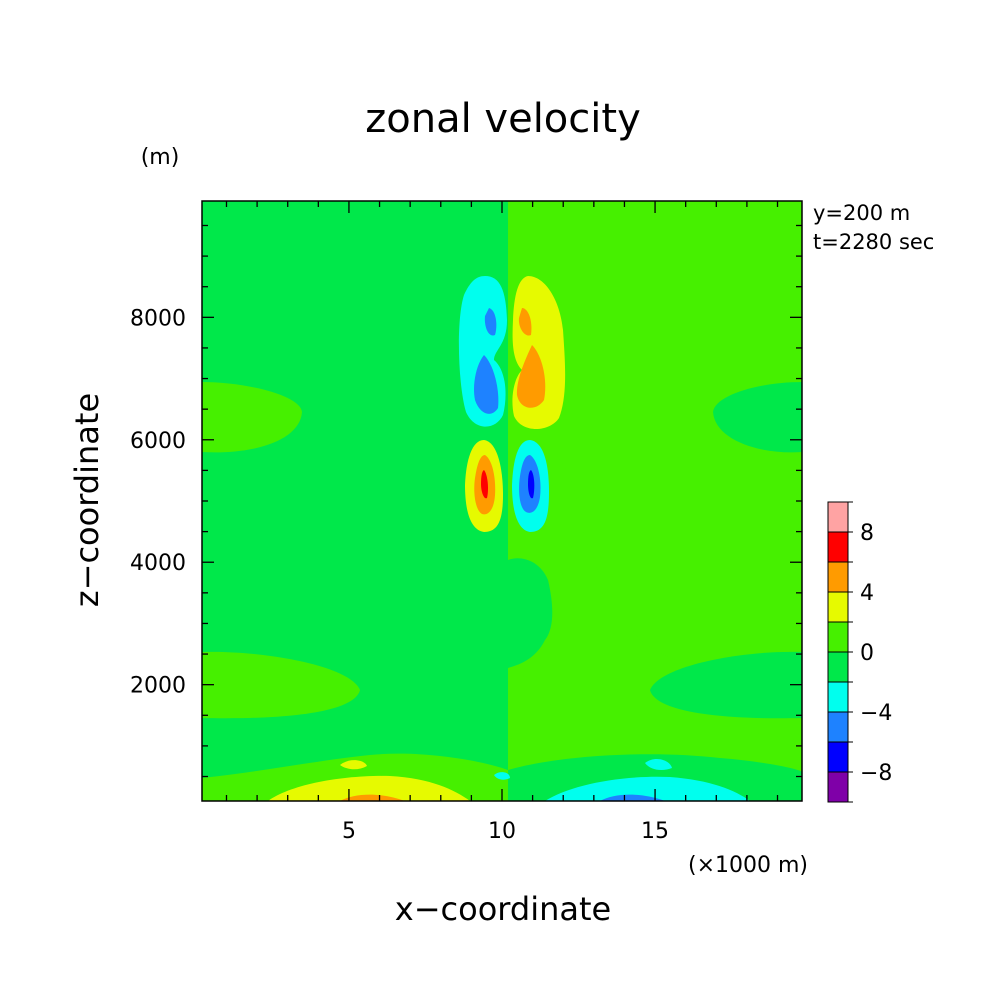 The width and height of the screenshot is (1004, 1004). I want to click on x-tick-label: 15, so click(655, 831).